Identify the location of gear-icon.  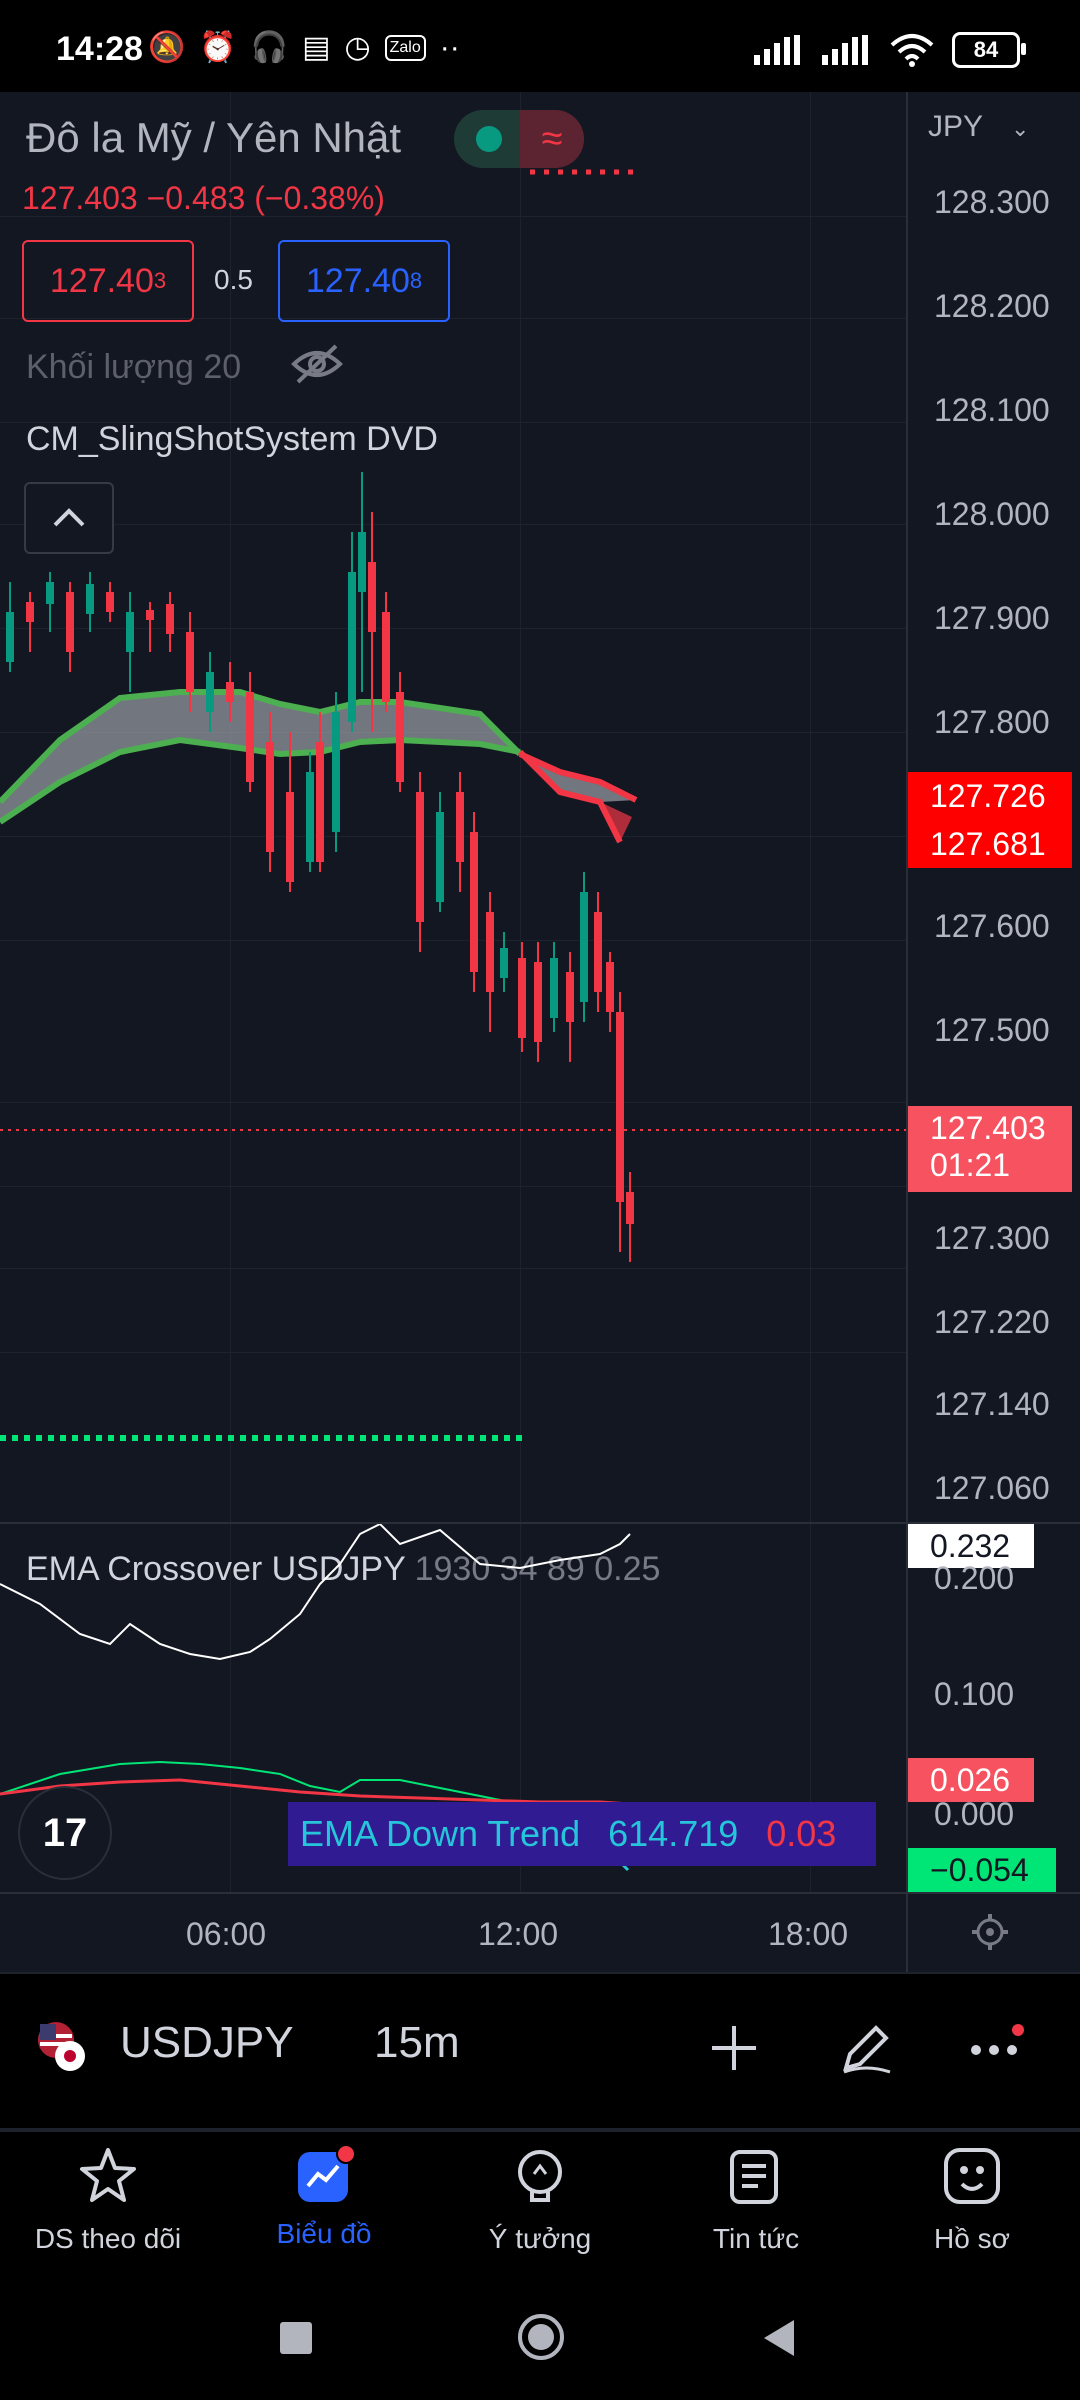
(990, 1932).